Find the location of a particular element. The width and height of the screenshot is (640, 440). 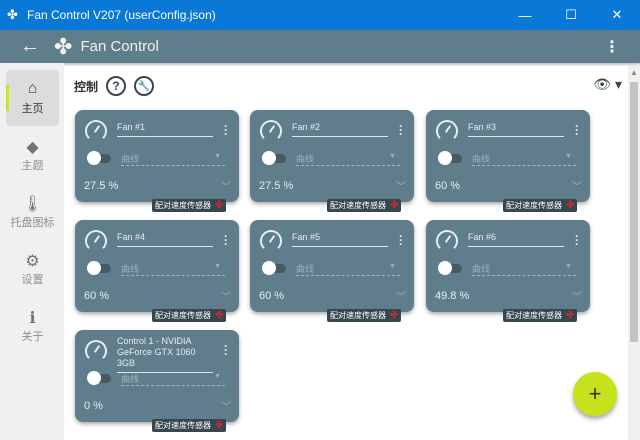

fan-name-field: Fan #6 is located at coordinates (516, 239).